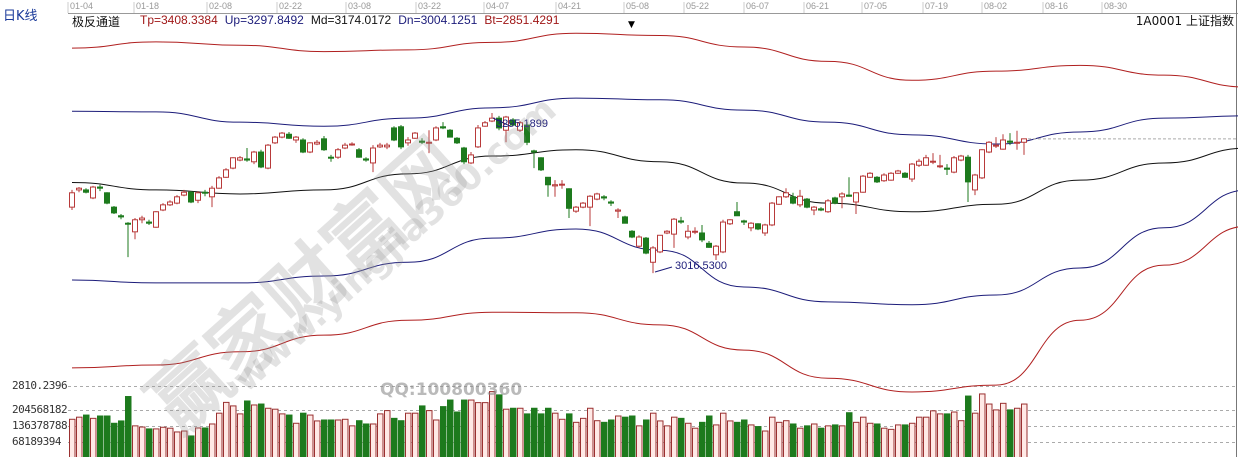 This screenshot has height=457, width=1238. I want to click on volume-axis-label: 204568182, so click(40, 409).